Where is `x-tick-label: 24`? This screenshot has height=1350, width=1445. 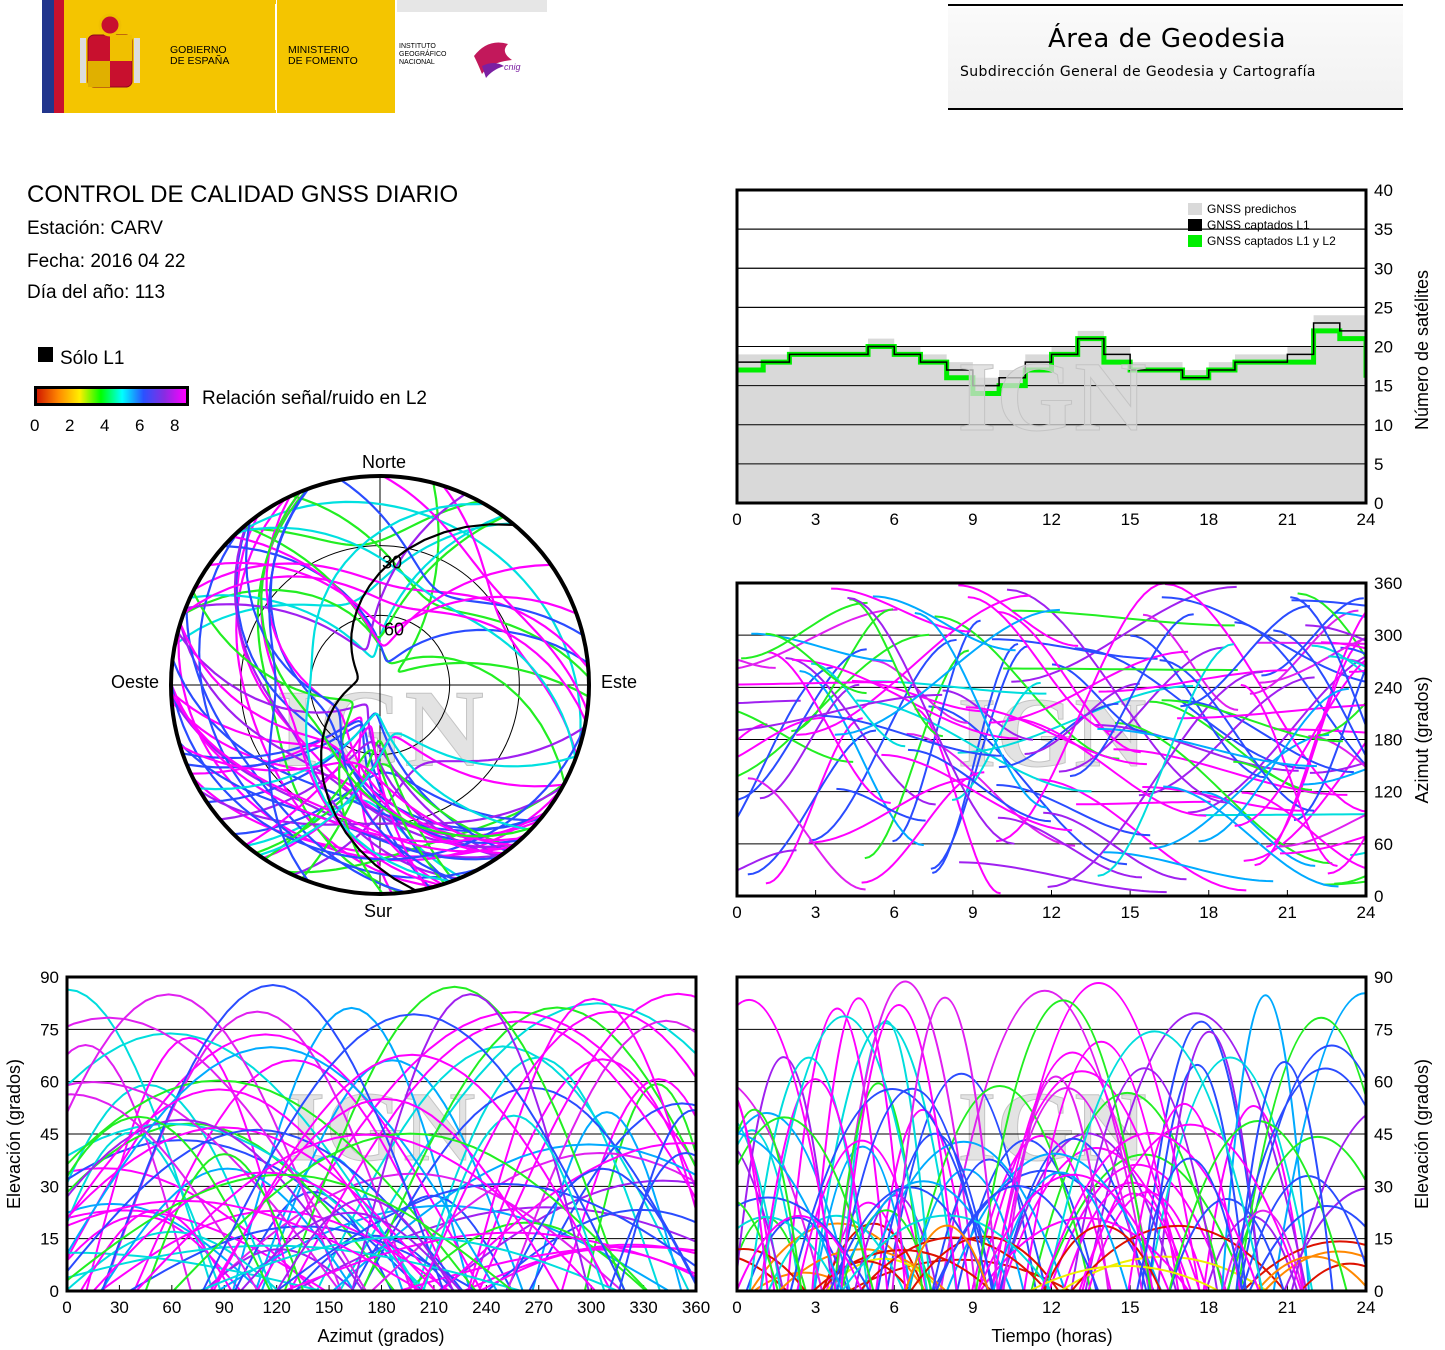 x-tick-label: 24 is located at coordinates (1366, 519).